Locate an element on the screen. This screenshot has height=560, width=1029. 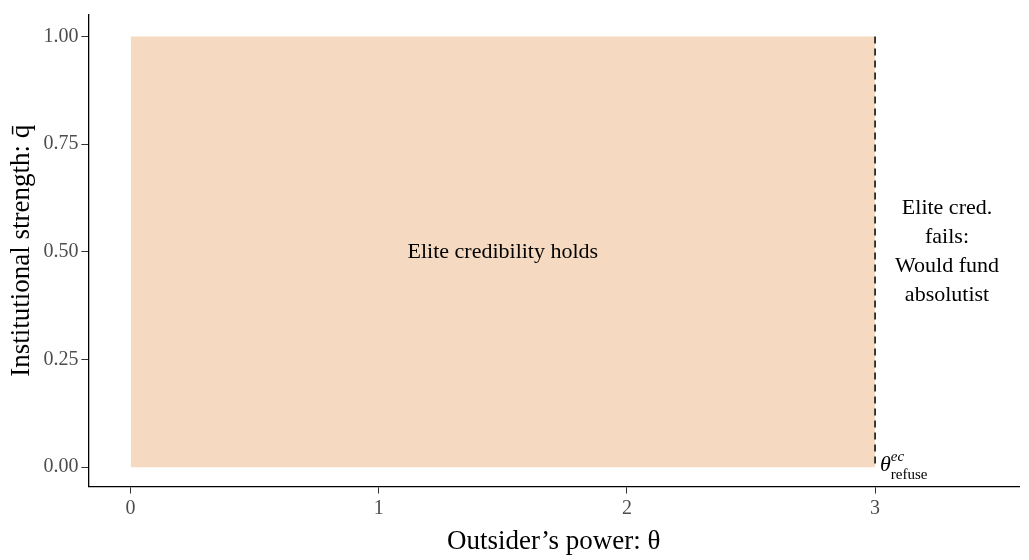
x-tick-label: 0 is located at coordinates (130, 506).